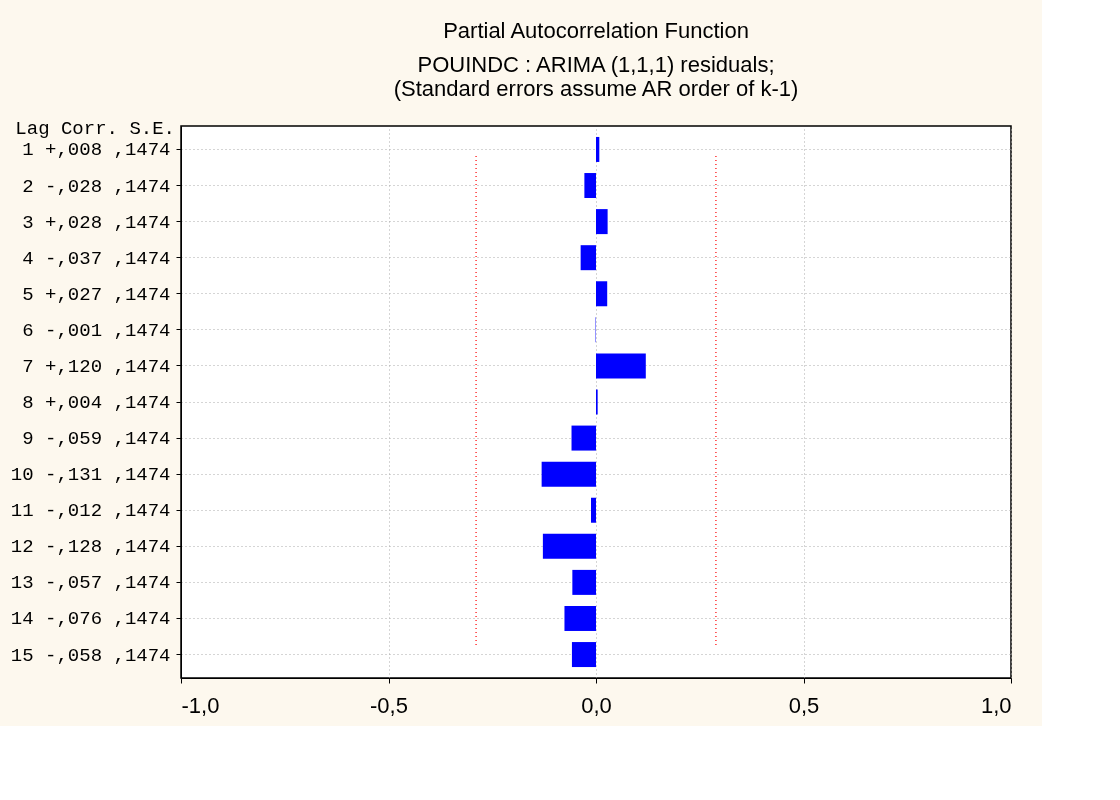  I want to click on y-tick-label: 4 -,037 ,1474, so click(96, 258).